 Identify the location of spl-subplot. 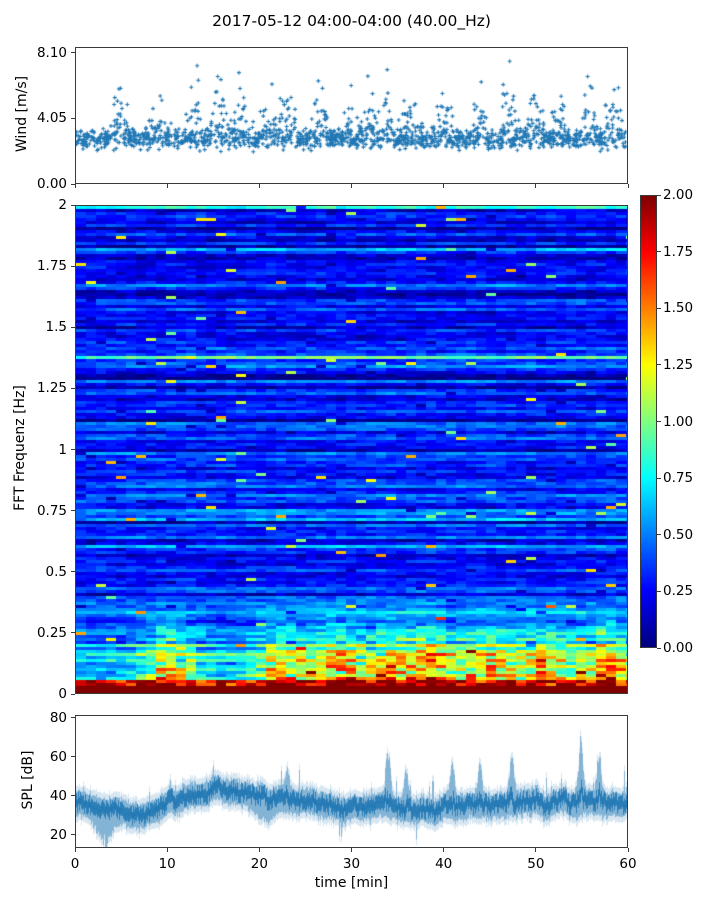
(351, 781).